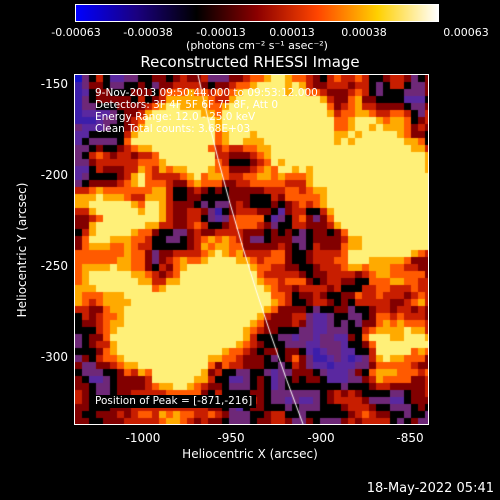  What do you see at coordinates (174, 401) in the screenshot?
I see `peak-position-label: Position of Peak = [-871,-216]` at bounding box center [174, 401].